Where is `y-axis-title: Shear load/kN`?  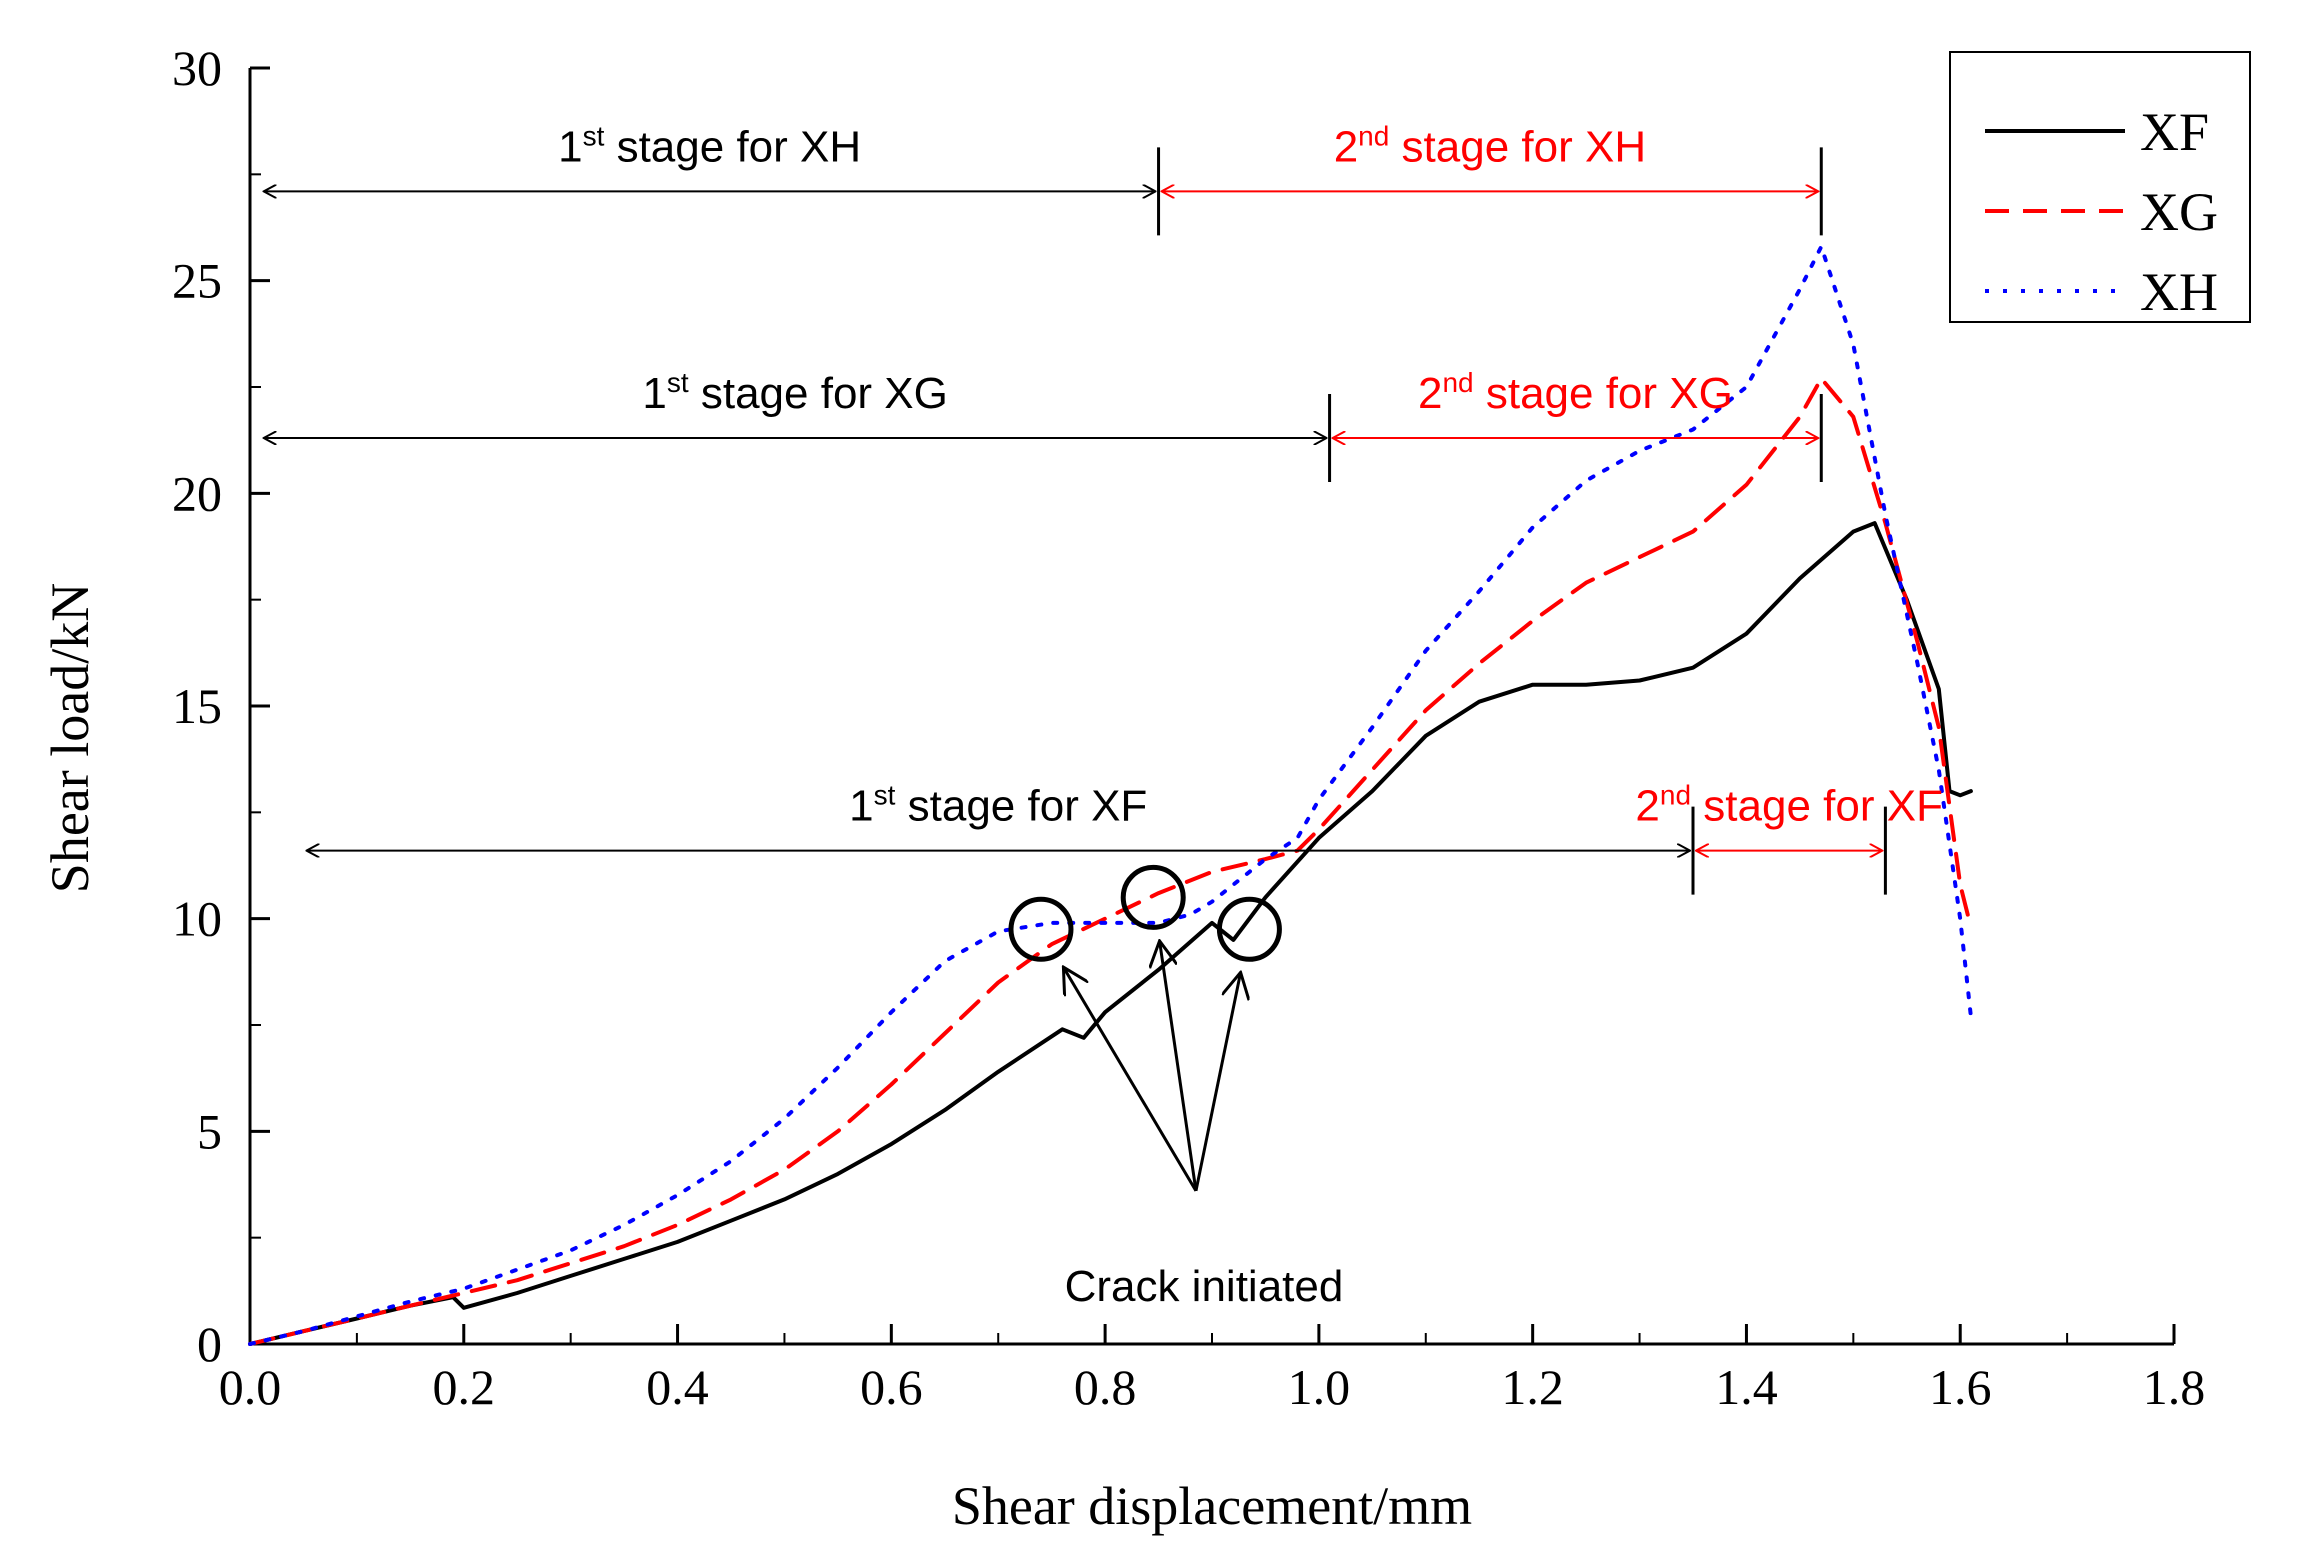
y-axis-title: Shear load/kN is located at coordinates (70, 738).